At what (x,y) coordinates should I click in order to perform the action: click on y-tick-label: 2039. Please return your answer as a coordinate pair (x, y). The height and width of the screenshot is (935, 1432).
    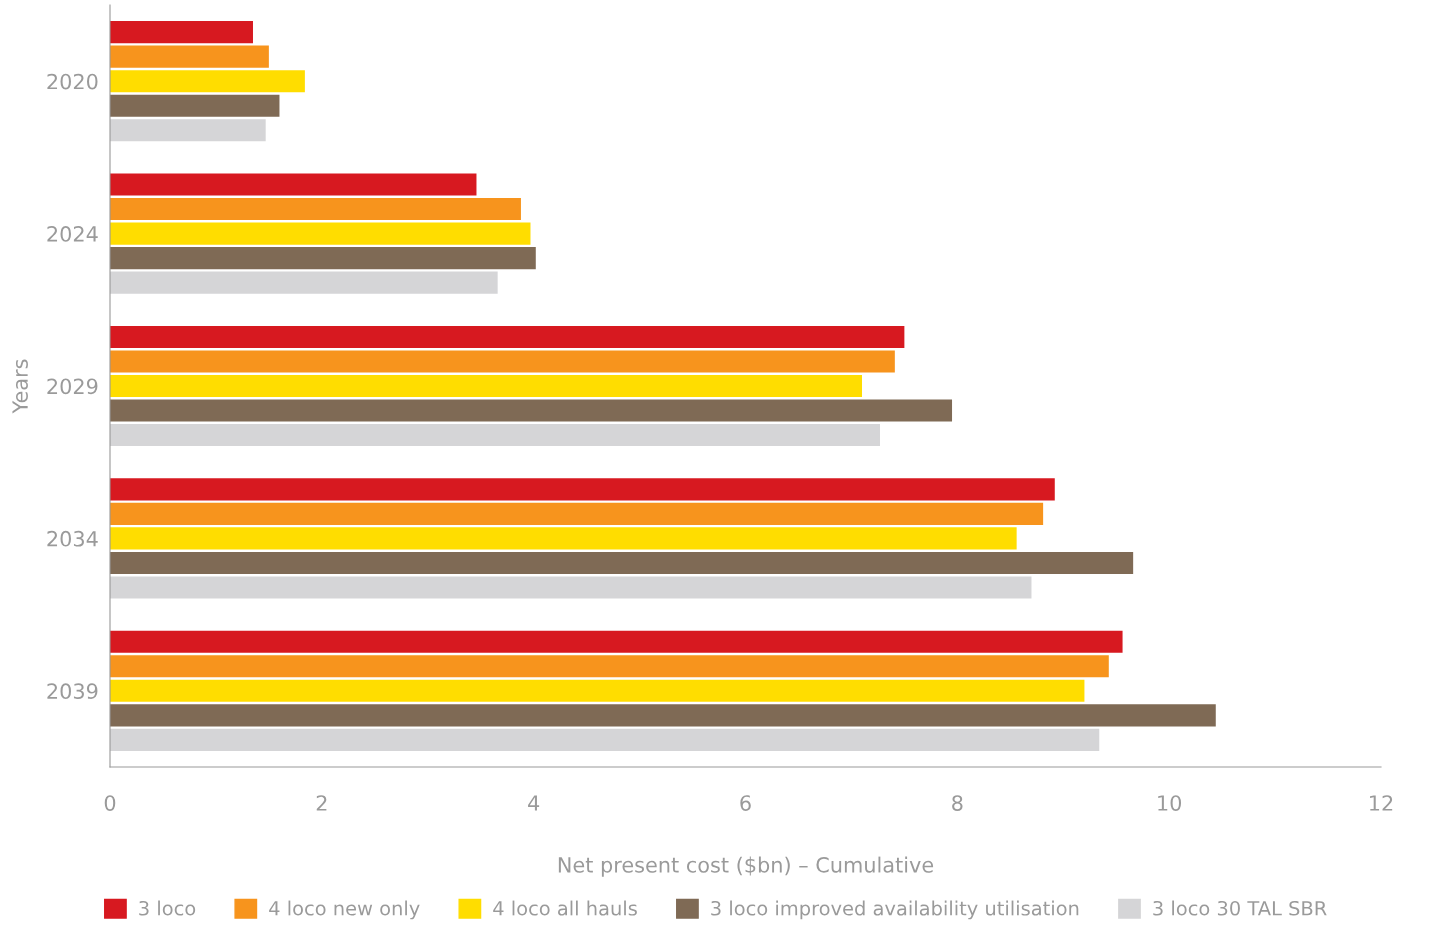
    Looking at the image, I should click on (72, 691).